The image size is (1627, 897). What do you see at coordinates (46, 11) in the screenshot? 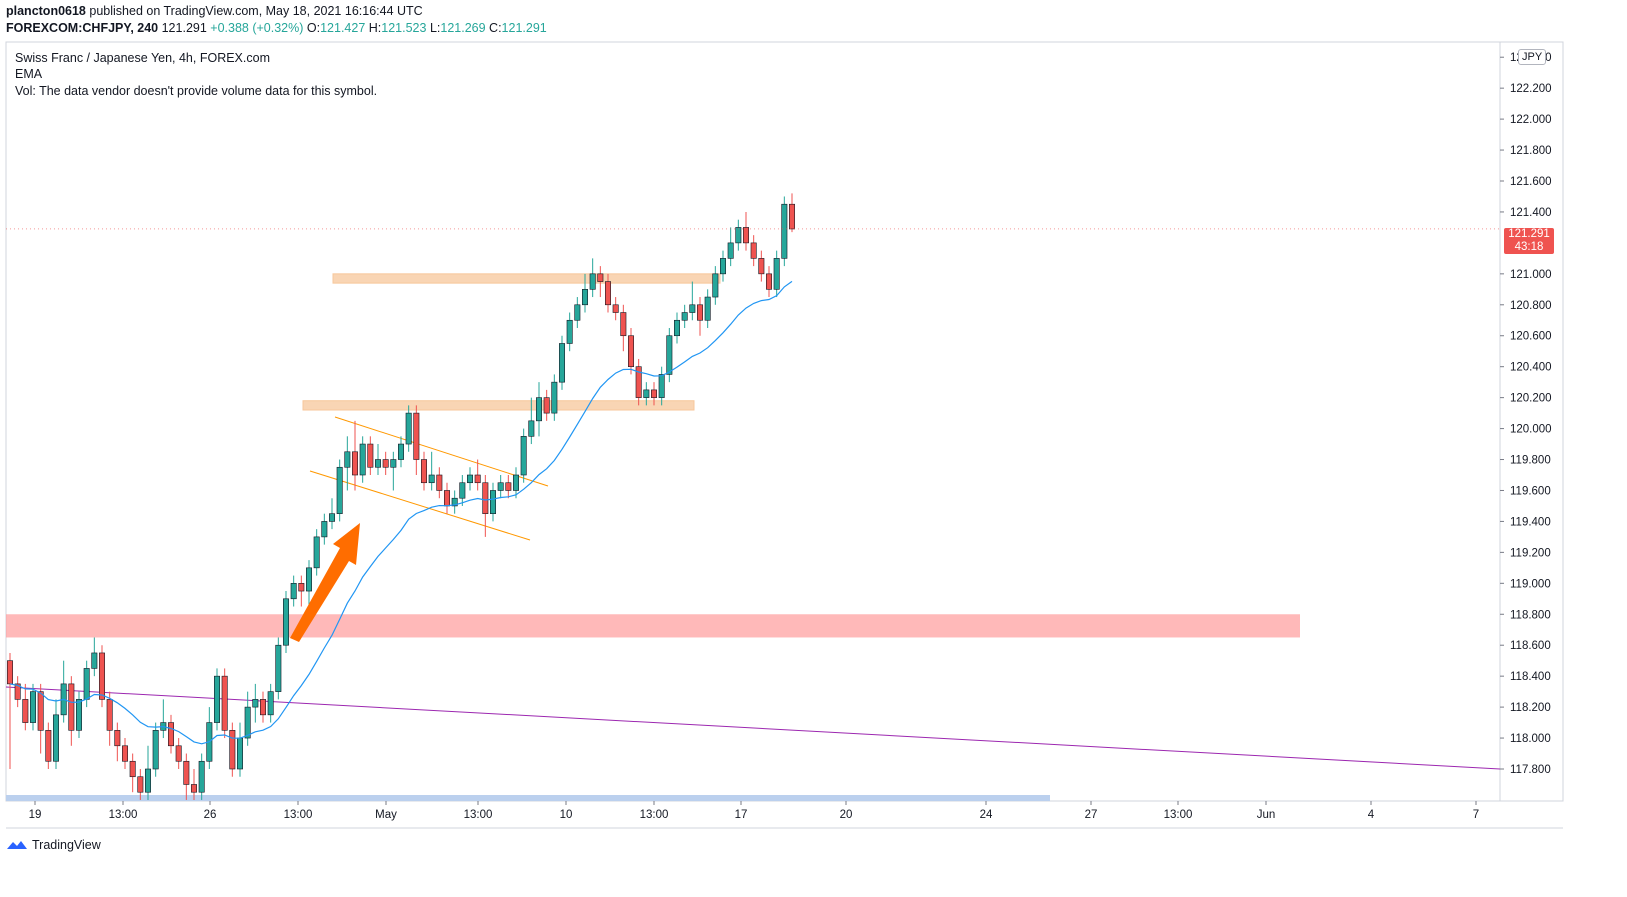
I see `author-name: plancton0618` at bounding box center [46, 11].